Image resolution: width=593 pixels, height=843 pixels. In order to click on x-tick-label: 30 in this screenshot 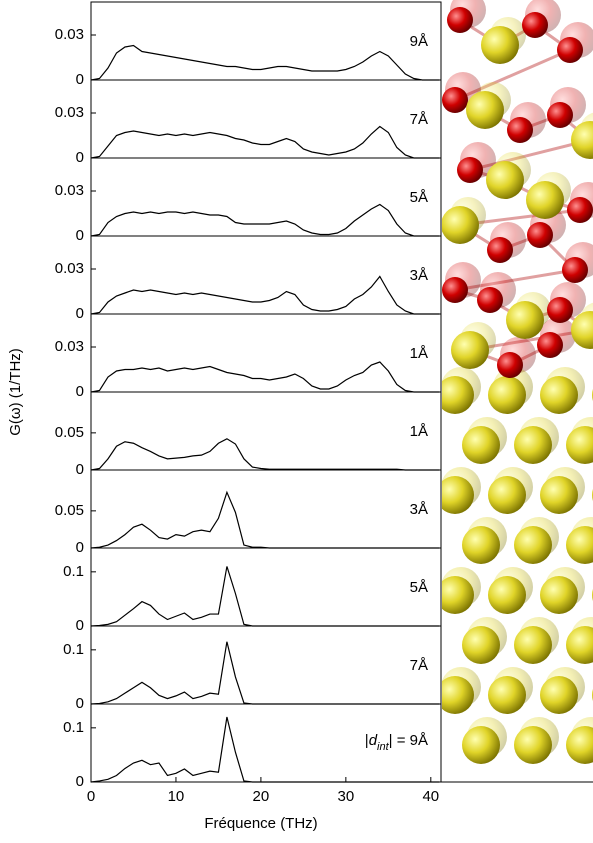, I will do `click(346, 796)`.